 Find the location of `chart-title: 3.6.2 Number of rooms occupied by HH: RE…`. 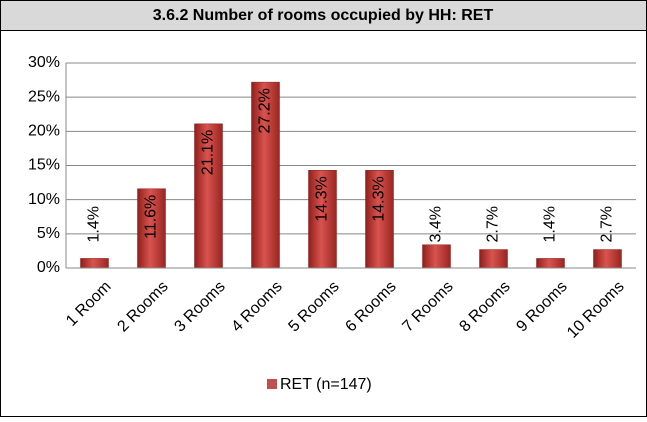

chart-title: 3.6.2 Number of rooms occupied by HH: RE… is located at coordinates (323, 15).